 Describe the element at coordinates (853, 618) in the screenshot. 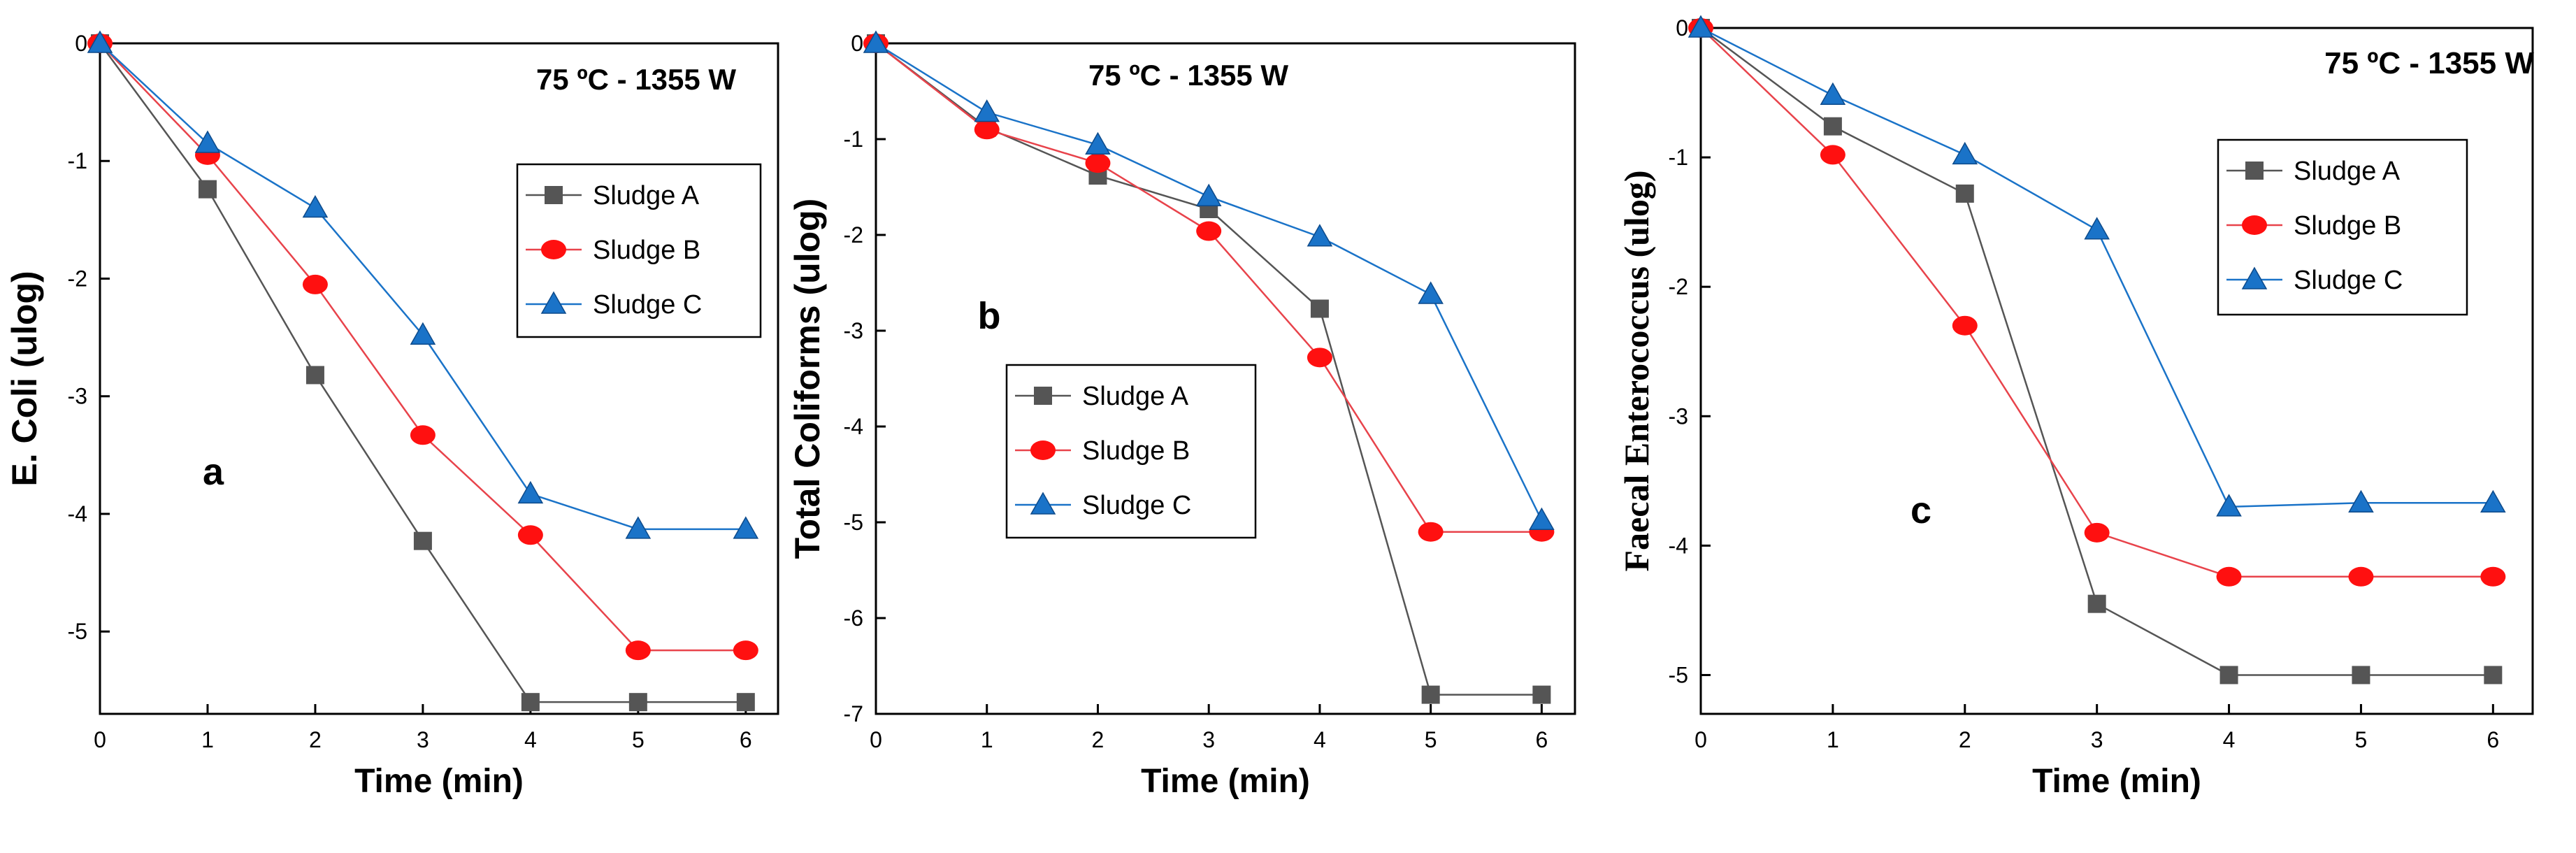

I see `y-tick-label: -6` at that location.